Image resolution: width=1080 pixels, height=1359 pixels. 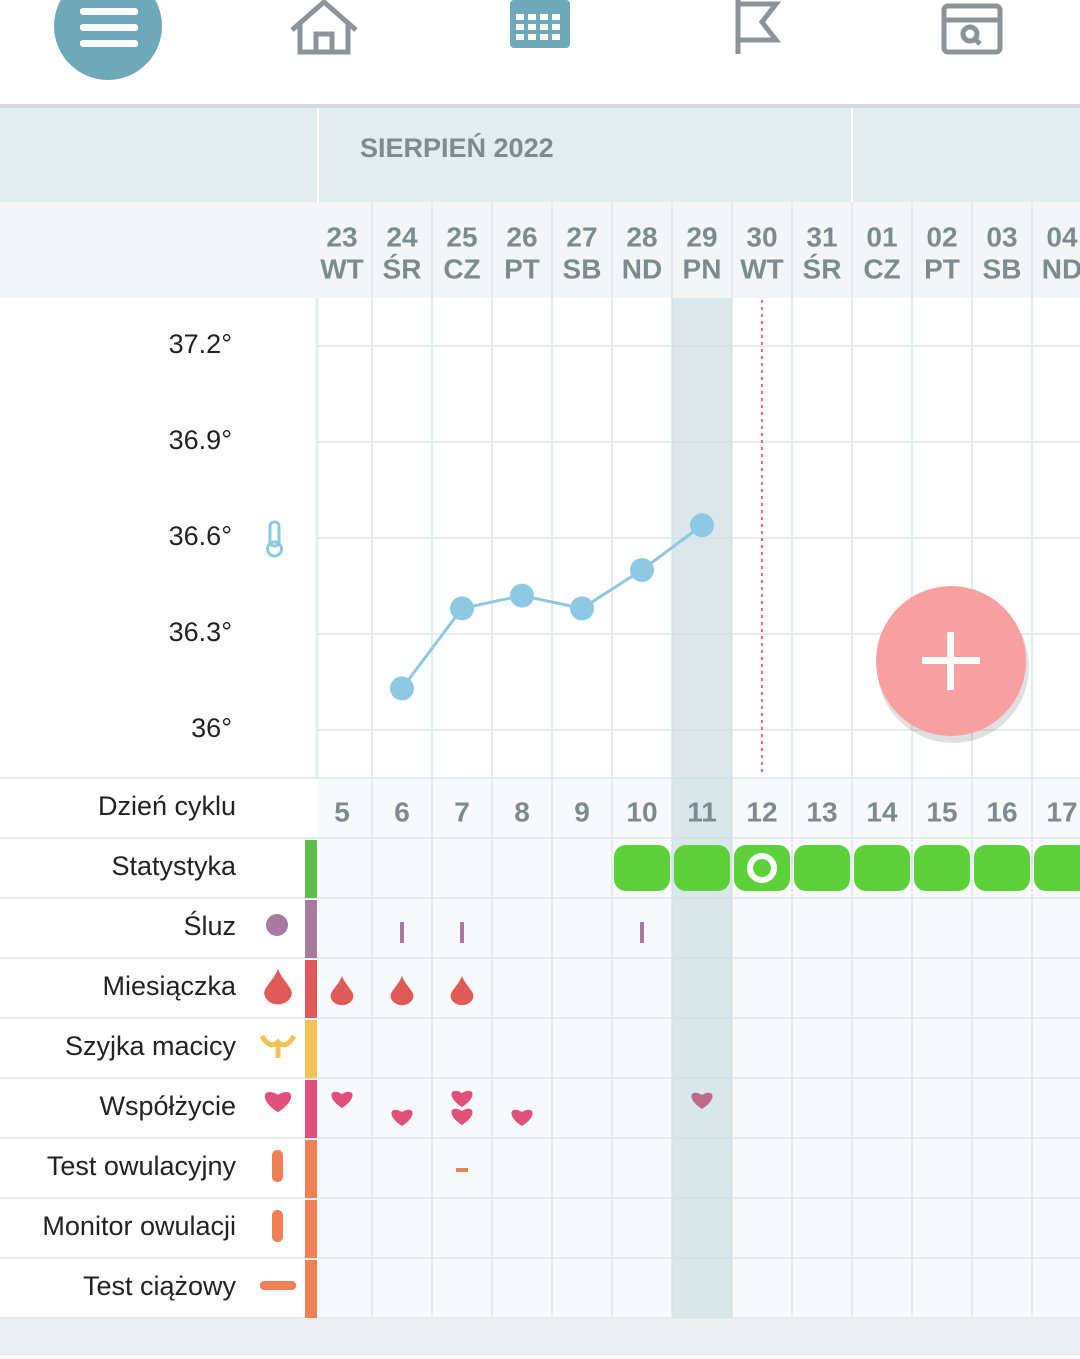 I want to click on day-header, so click(x=540, y=250).